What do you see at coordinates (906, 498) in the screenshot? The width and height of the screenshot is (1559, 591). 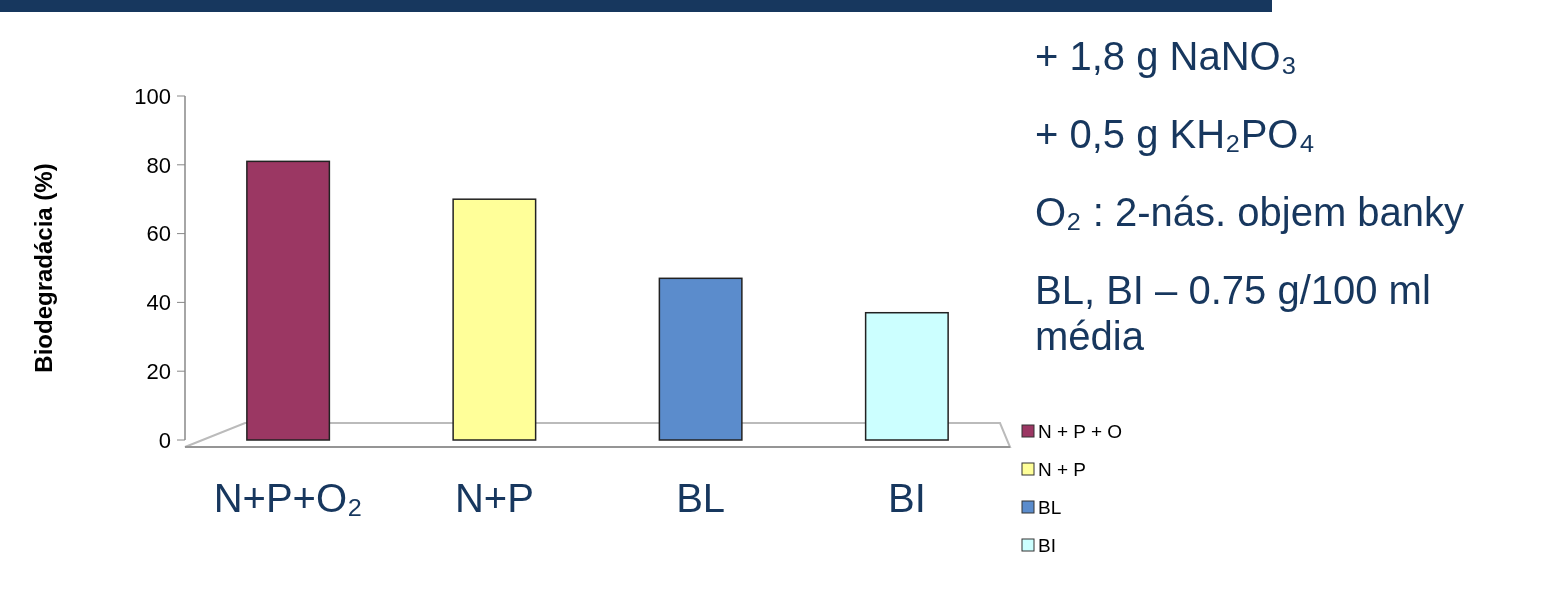 I see `x-tick-label: BI` at bounding box center [906, 498].